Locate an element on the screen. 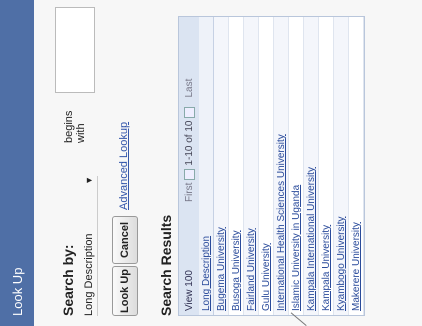  table-row: Fairland University is located at coordinates (251, 166).